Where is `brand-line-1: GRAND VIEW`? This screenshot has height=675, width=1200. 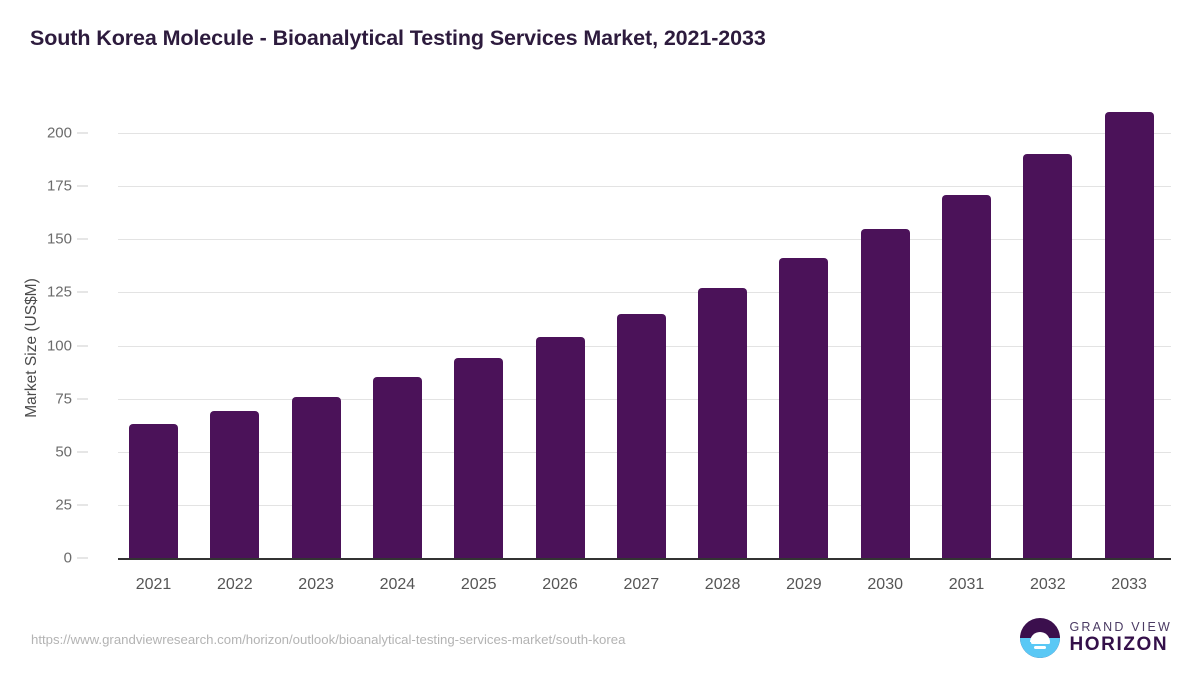
brand-line-1: GRAND VIEW is located at coordinates (1120, 627).